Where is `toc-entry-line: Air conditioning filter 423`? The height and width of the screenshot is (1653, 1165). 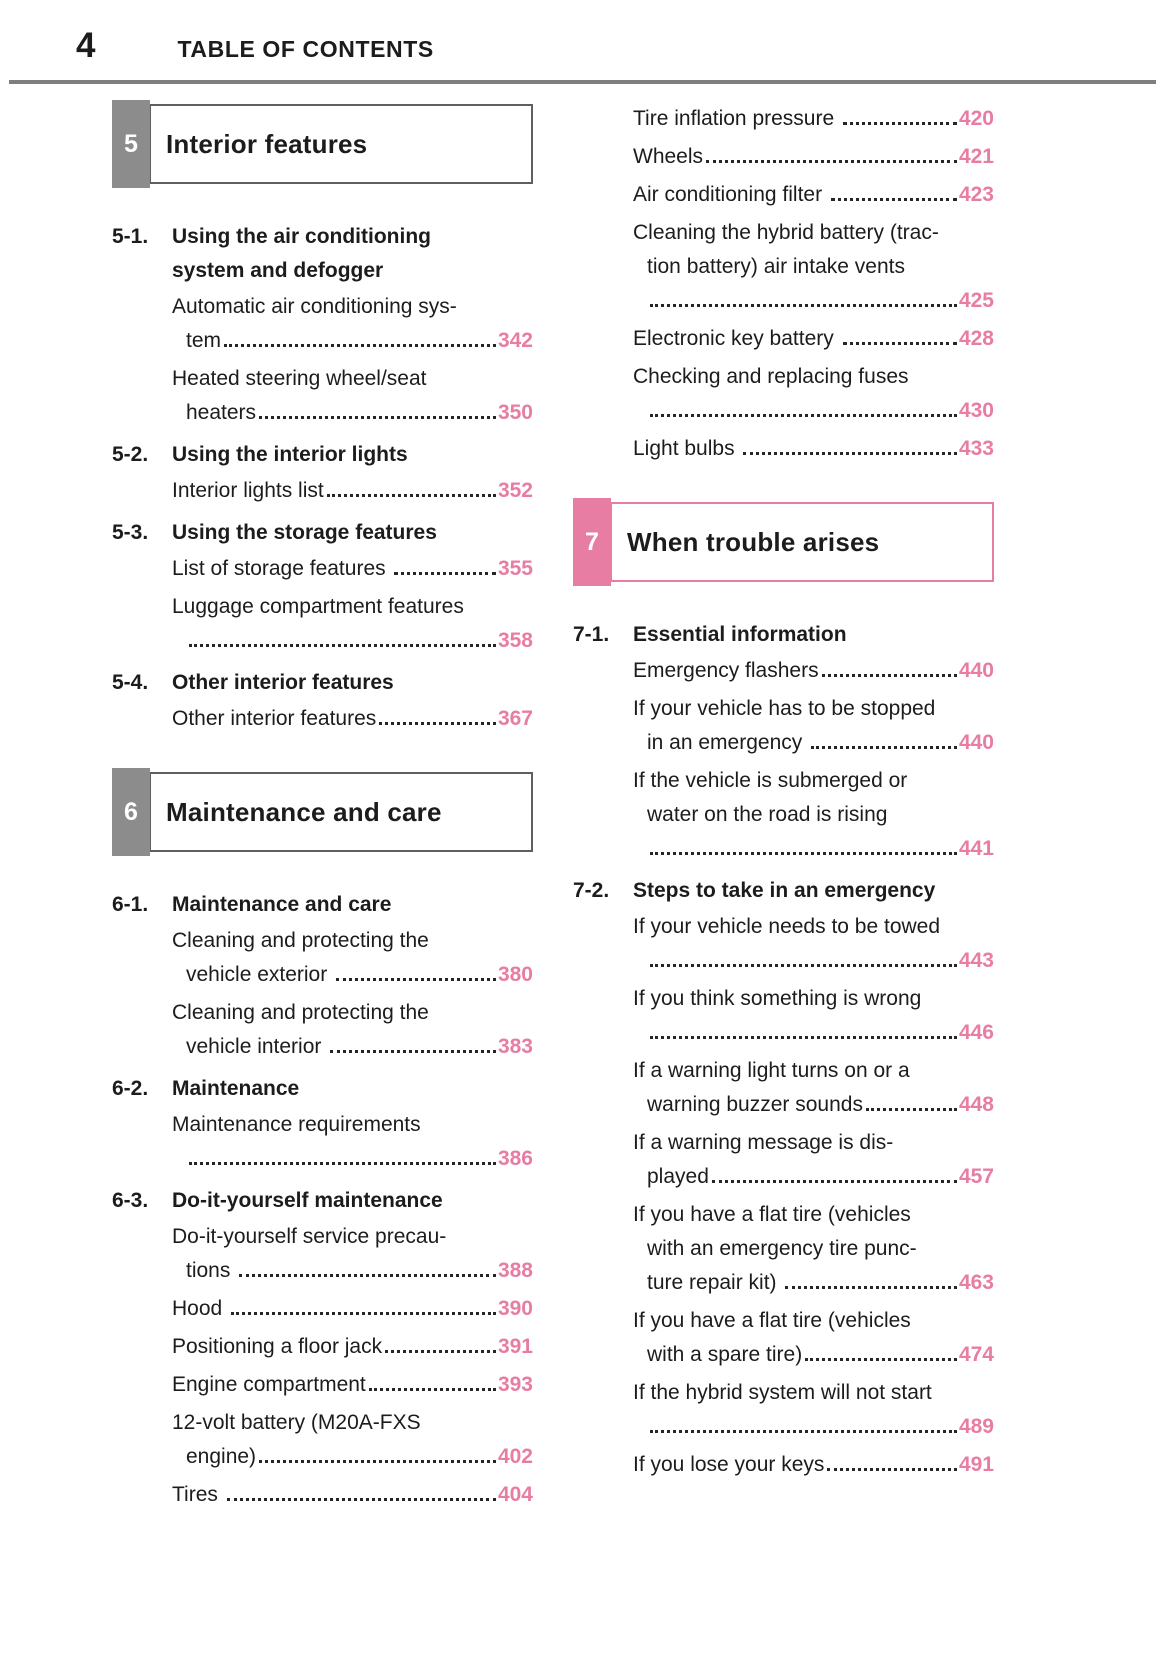 toc-entry-line: Air conditioning filter 423 is located at coordinates (813, 195).